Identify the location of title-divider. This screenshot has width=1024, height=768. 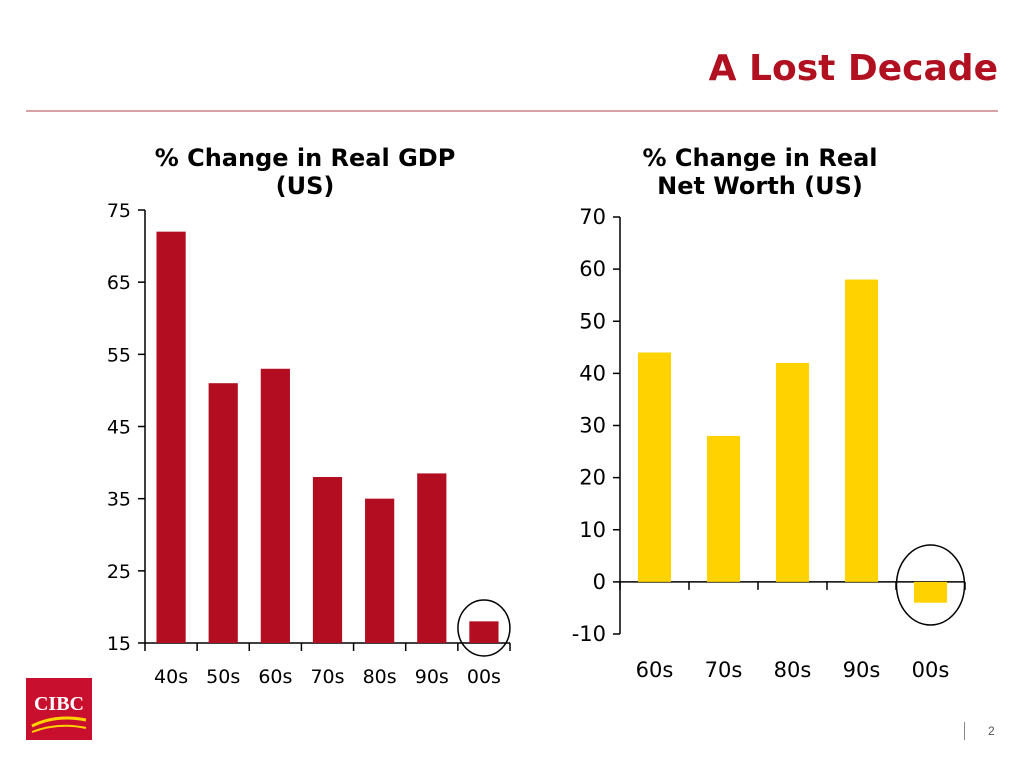
(512, 111).